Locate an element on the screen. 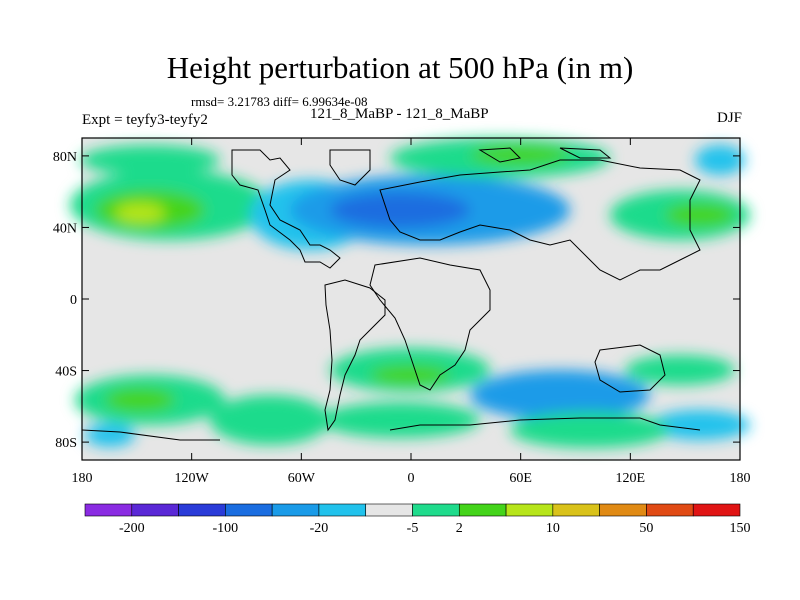 Image resolution: width=800 pixels, height=600 pixels. anomaly-sh-indian-negative is located at coordinates (560, 395).